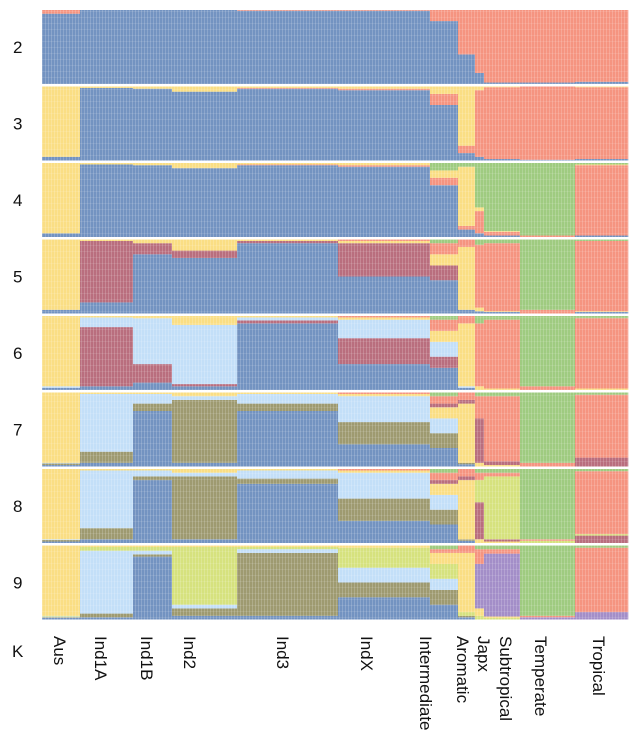 This screenshot has height=754, width=629. What do you see at coordinates (282, 652) in the screenshot?
I see `group-label: Ind3` at bounding box center [282, 652].